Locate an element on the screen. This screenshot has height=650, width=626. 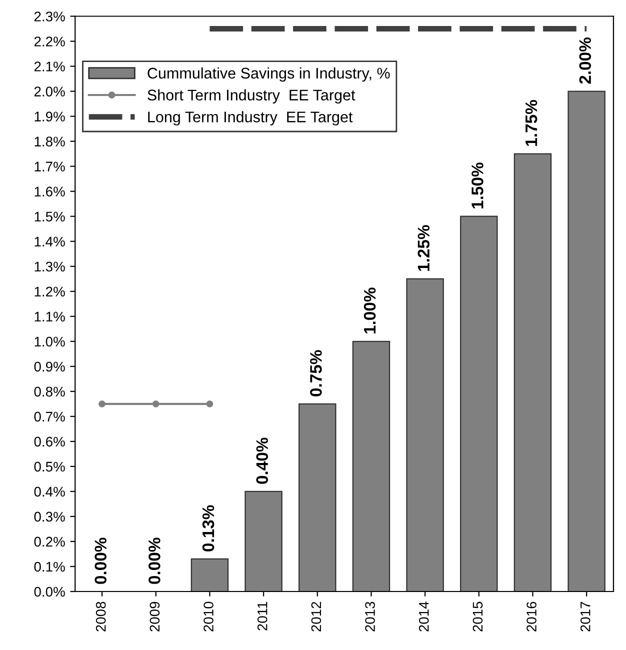
data-label: 1.75% is located at coordinates (531, 123).